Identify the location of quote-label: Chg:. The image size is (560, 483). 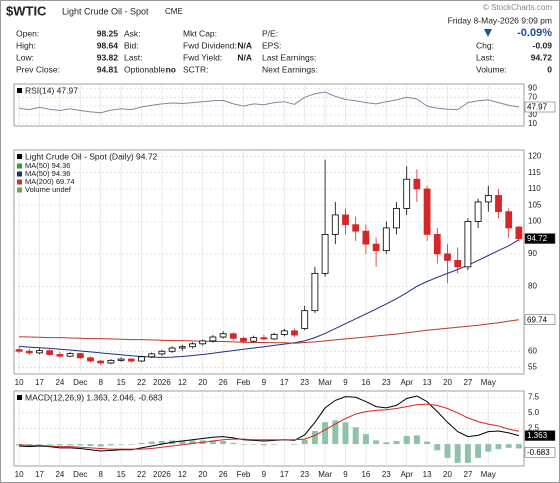
(485, 45).